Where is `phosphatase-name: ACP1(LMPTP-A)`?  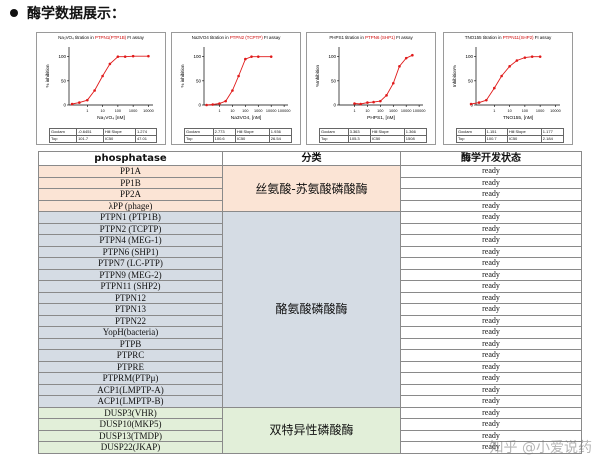 phosphatase-name: ACP1(LMPTP-A) is located at coordinates (130, 389).